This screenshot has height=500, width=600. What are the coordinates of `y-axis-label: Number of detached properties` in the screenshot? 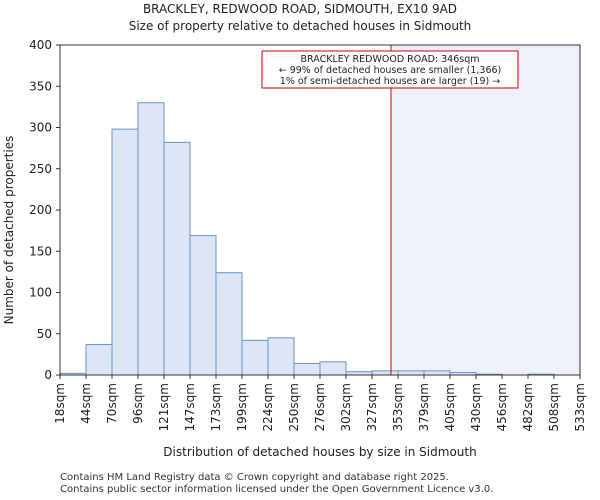 It's located at (9, 230).